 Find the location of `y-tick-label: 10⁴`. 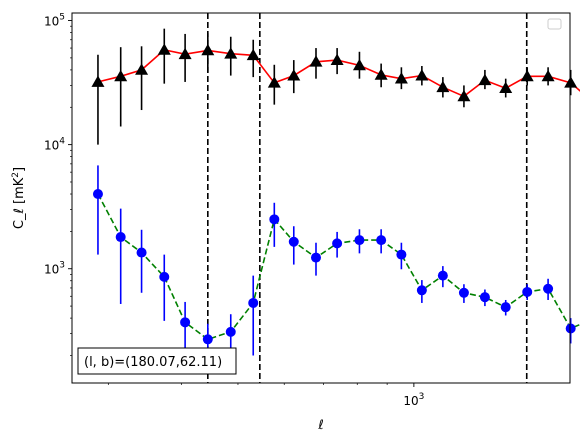

y-tick-label: 10⁴ is located at coordinates (54, 145).